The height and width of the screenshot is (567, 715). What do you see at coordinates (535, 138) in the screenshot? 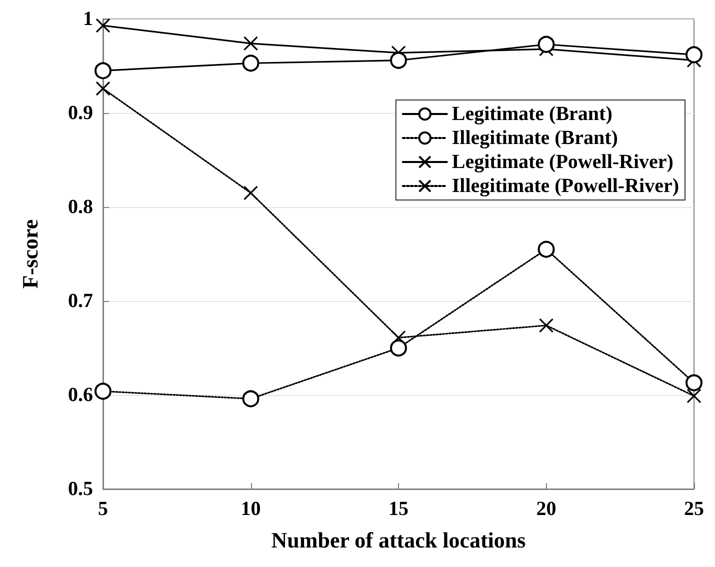
I see `legend-label: Illegitimate (Brant)` at bounding box center [535, 138].